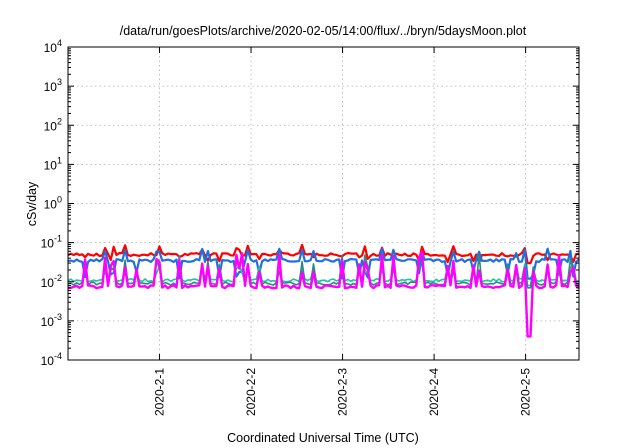  What do you see at coordinates (434, 392) in the screenshot?
I see `x-tick-label: 2020-2-4` at bounding box center [434, 392].